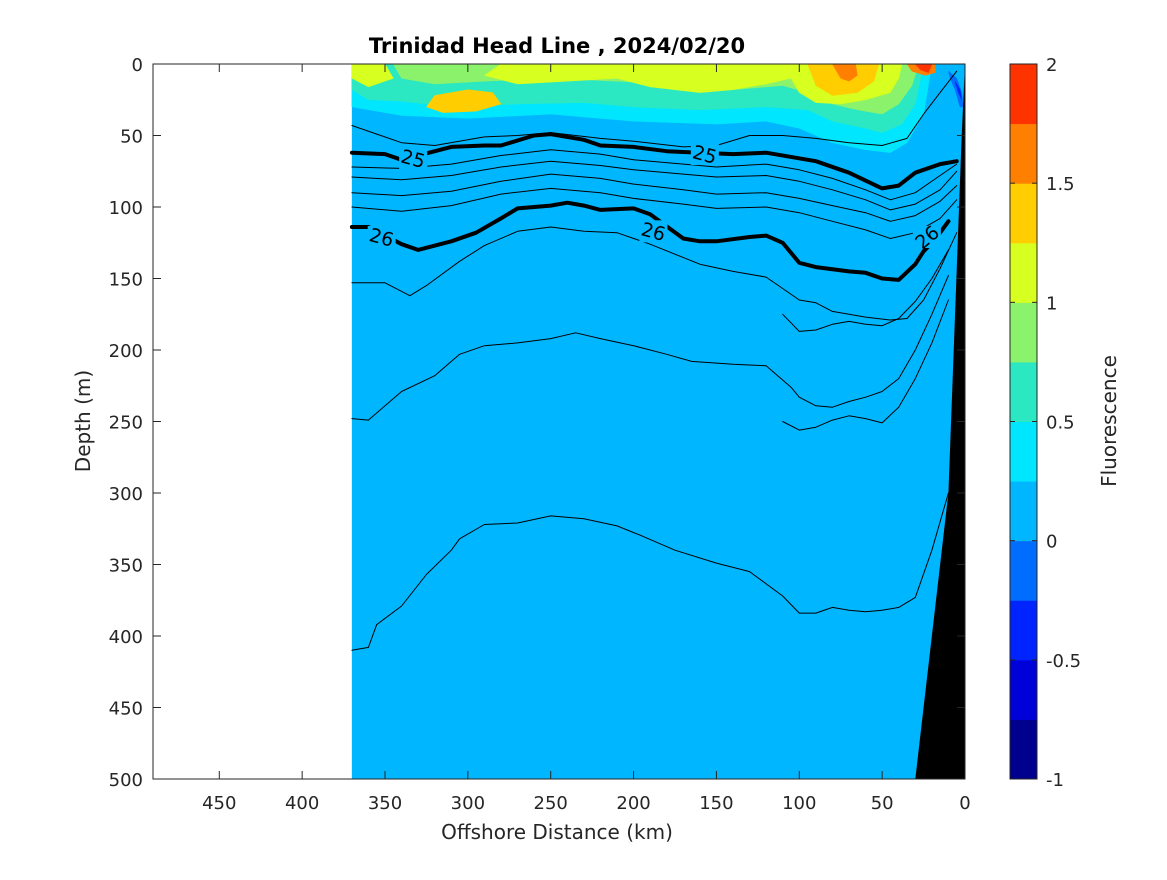  What do you see at coordinates (468, 803) in the screenshot?
I see `x-tick-label: 300` at bounding box center [468, 803].